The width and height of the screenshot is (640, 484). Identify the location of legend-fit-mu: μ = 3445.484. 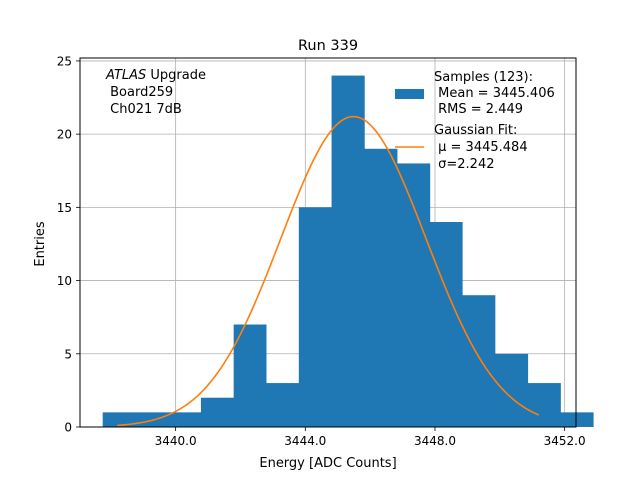
(481, 147).